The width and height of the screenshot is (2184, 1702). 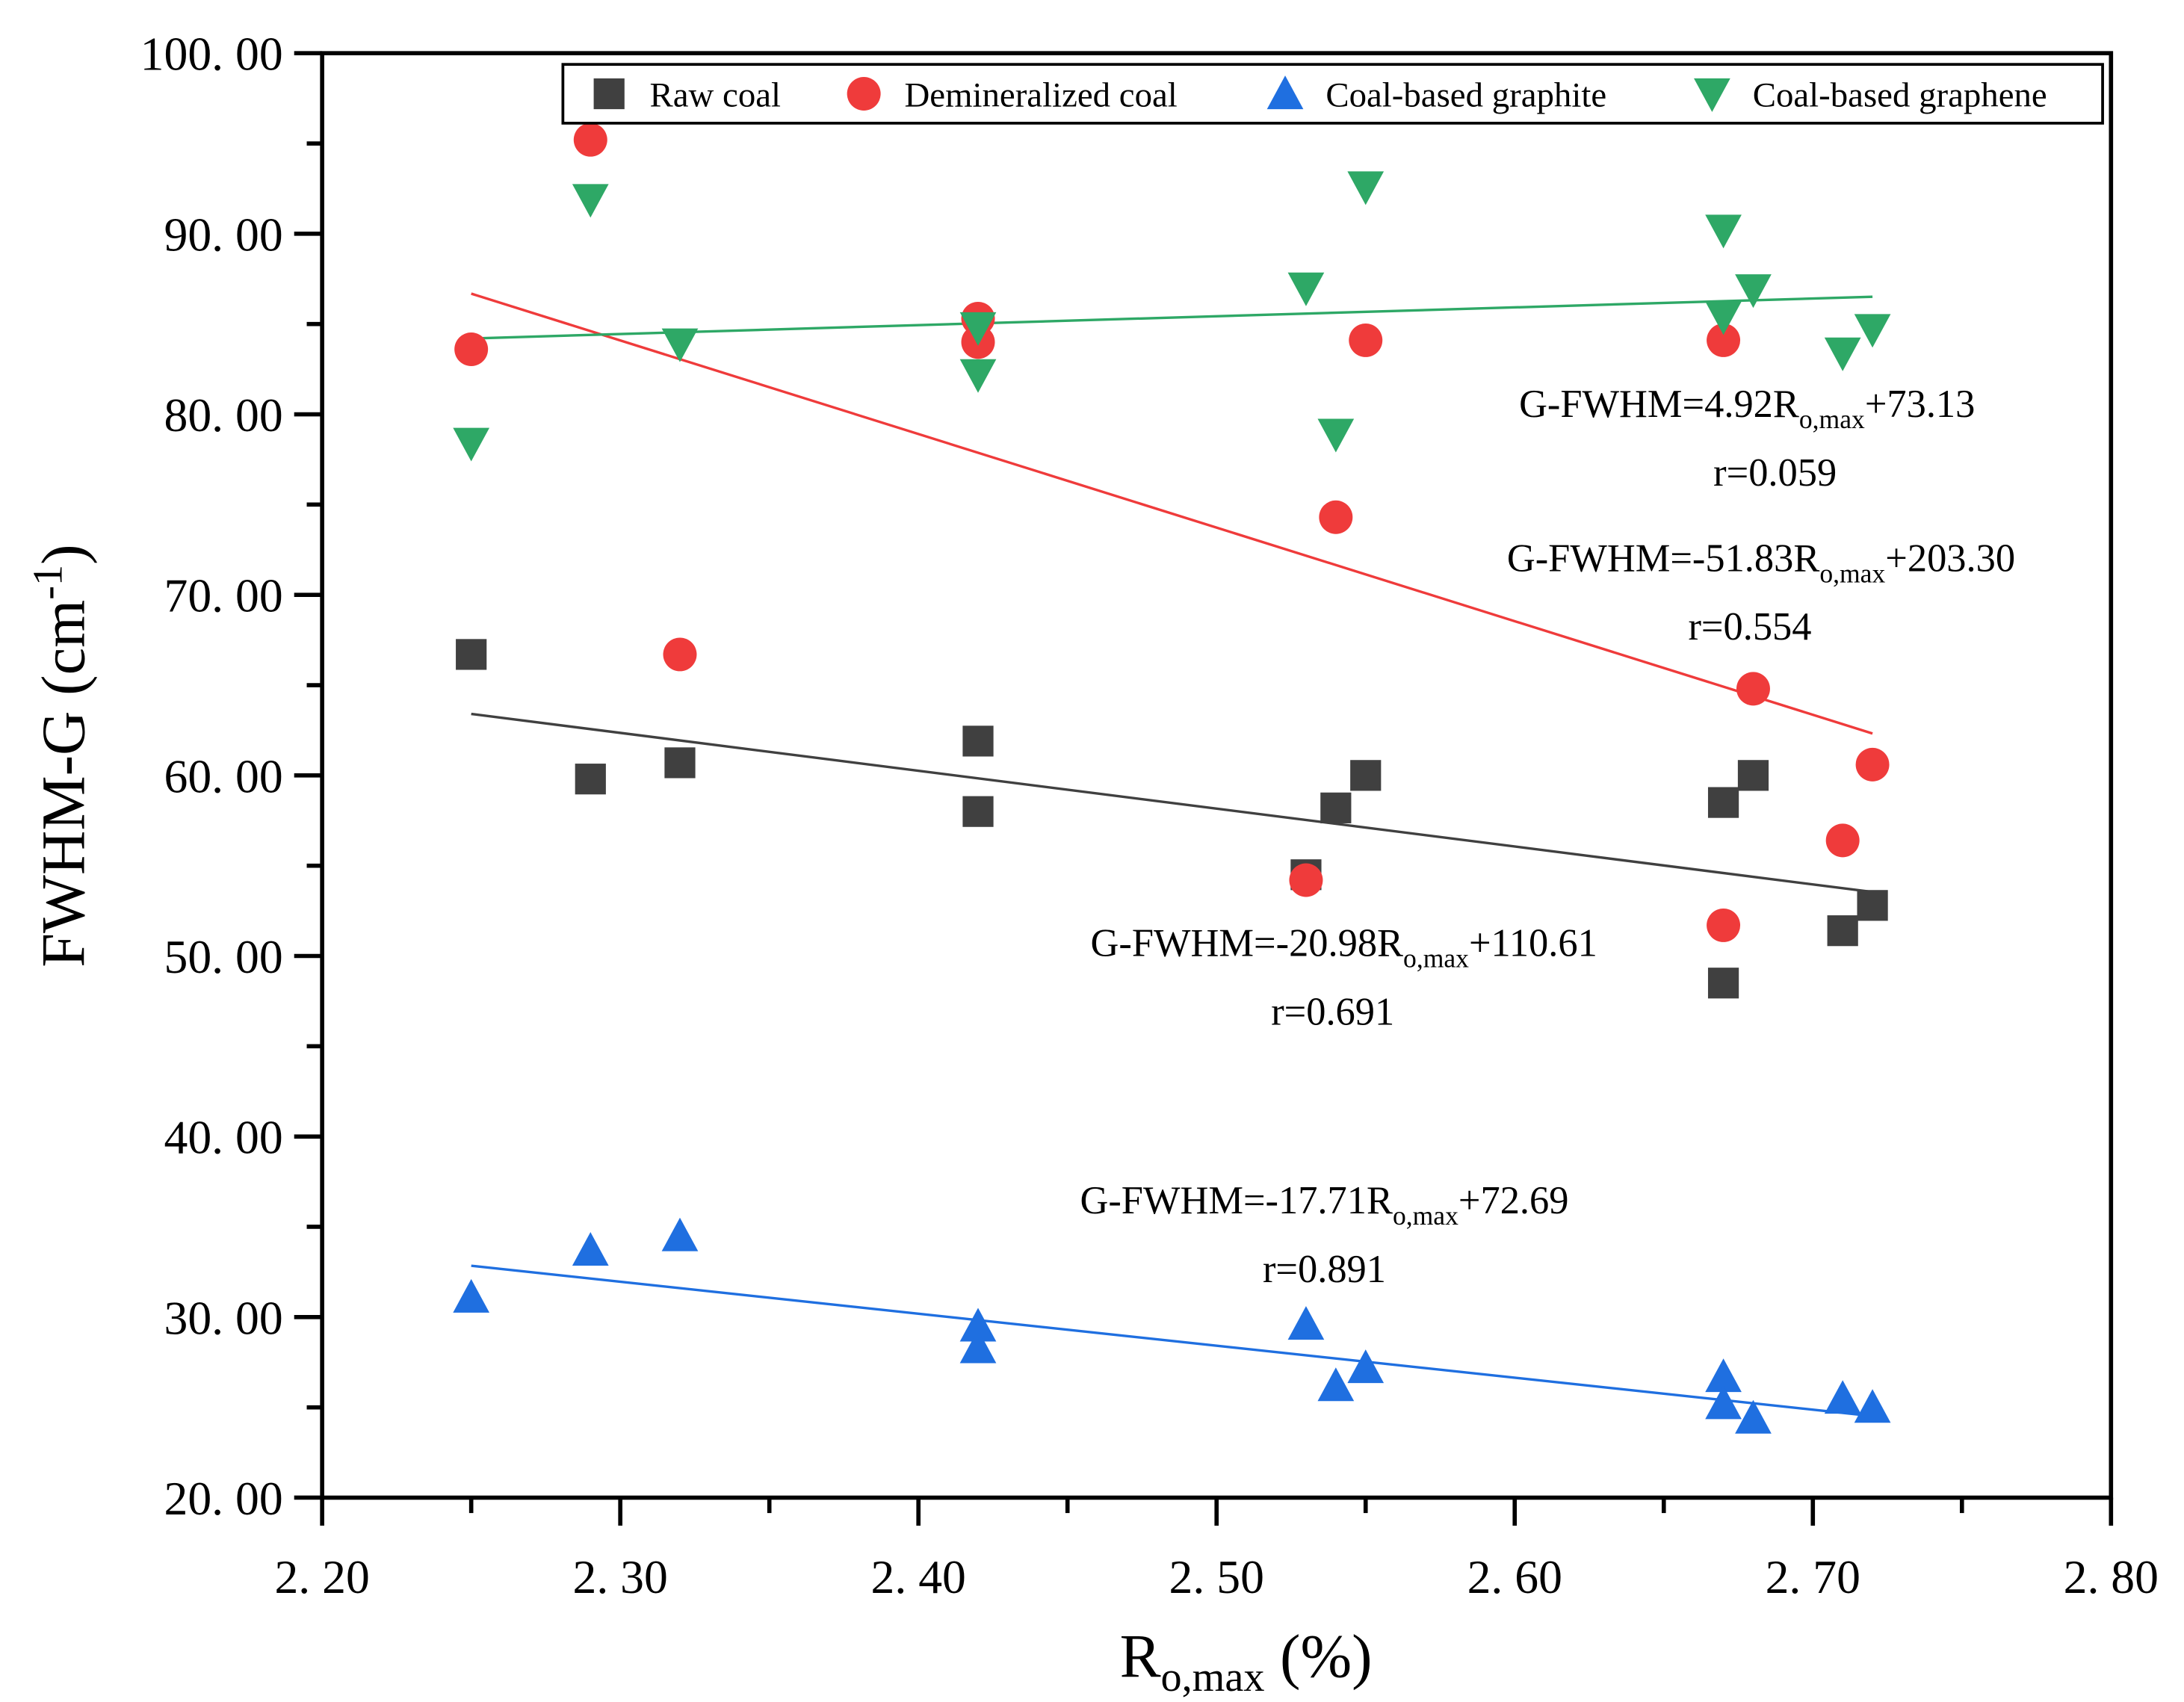 I want to click on y-tick-label: 90. 00, so click(x=223, y=234).